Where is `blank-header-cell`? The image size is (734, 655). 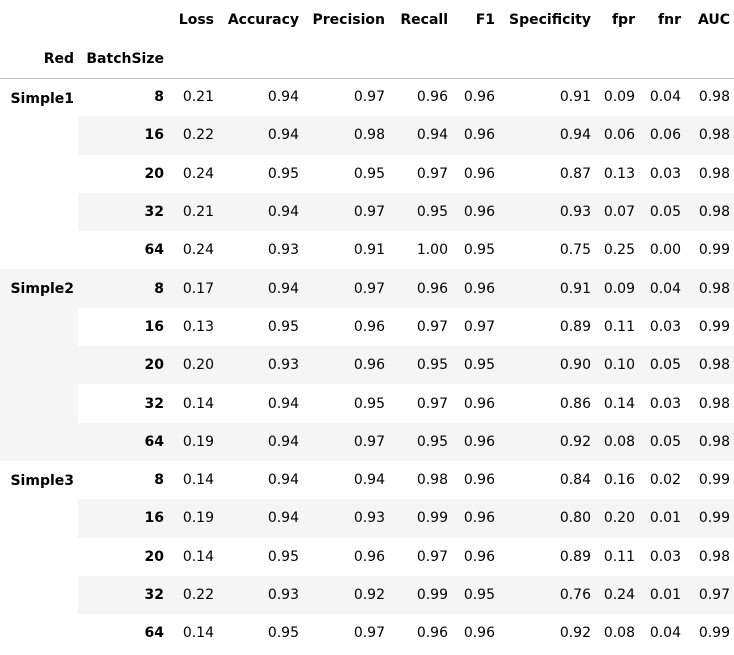
blank-header-cell is located at coordinates (123, 20).